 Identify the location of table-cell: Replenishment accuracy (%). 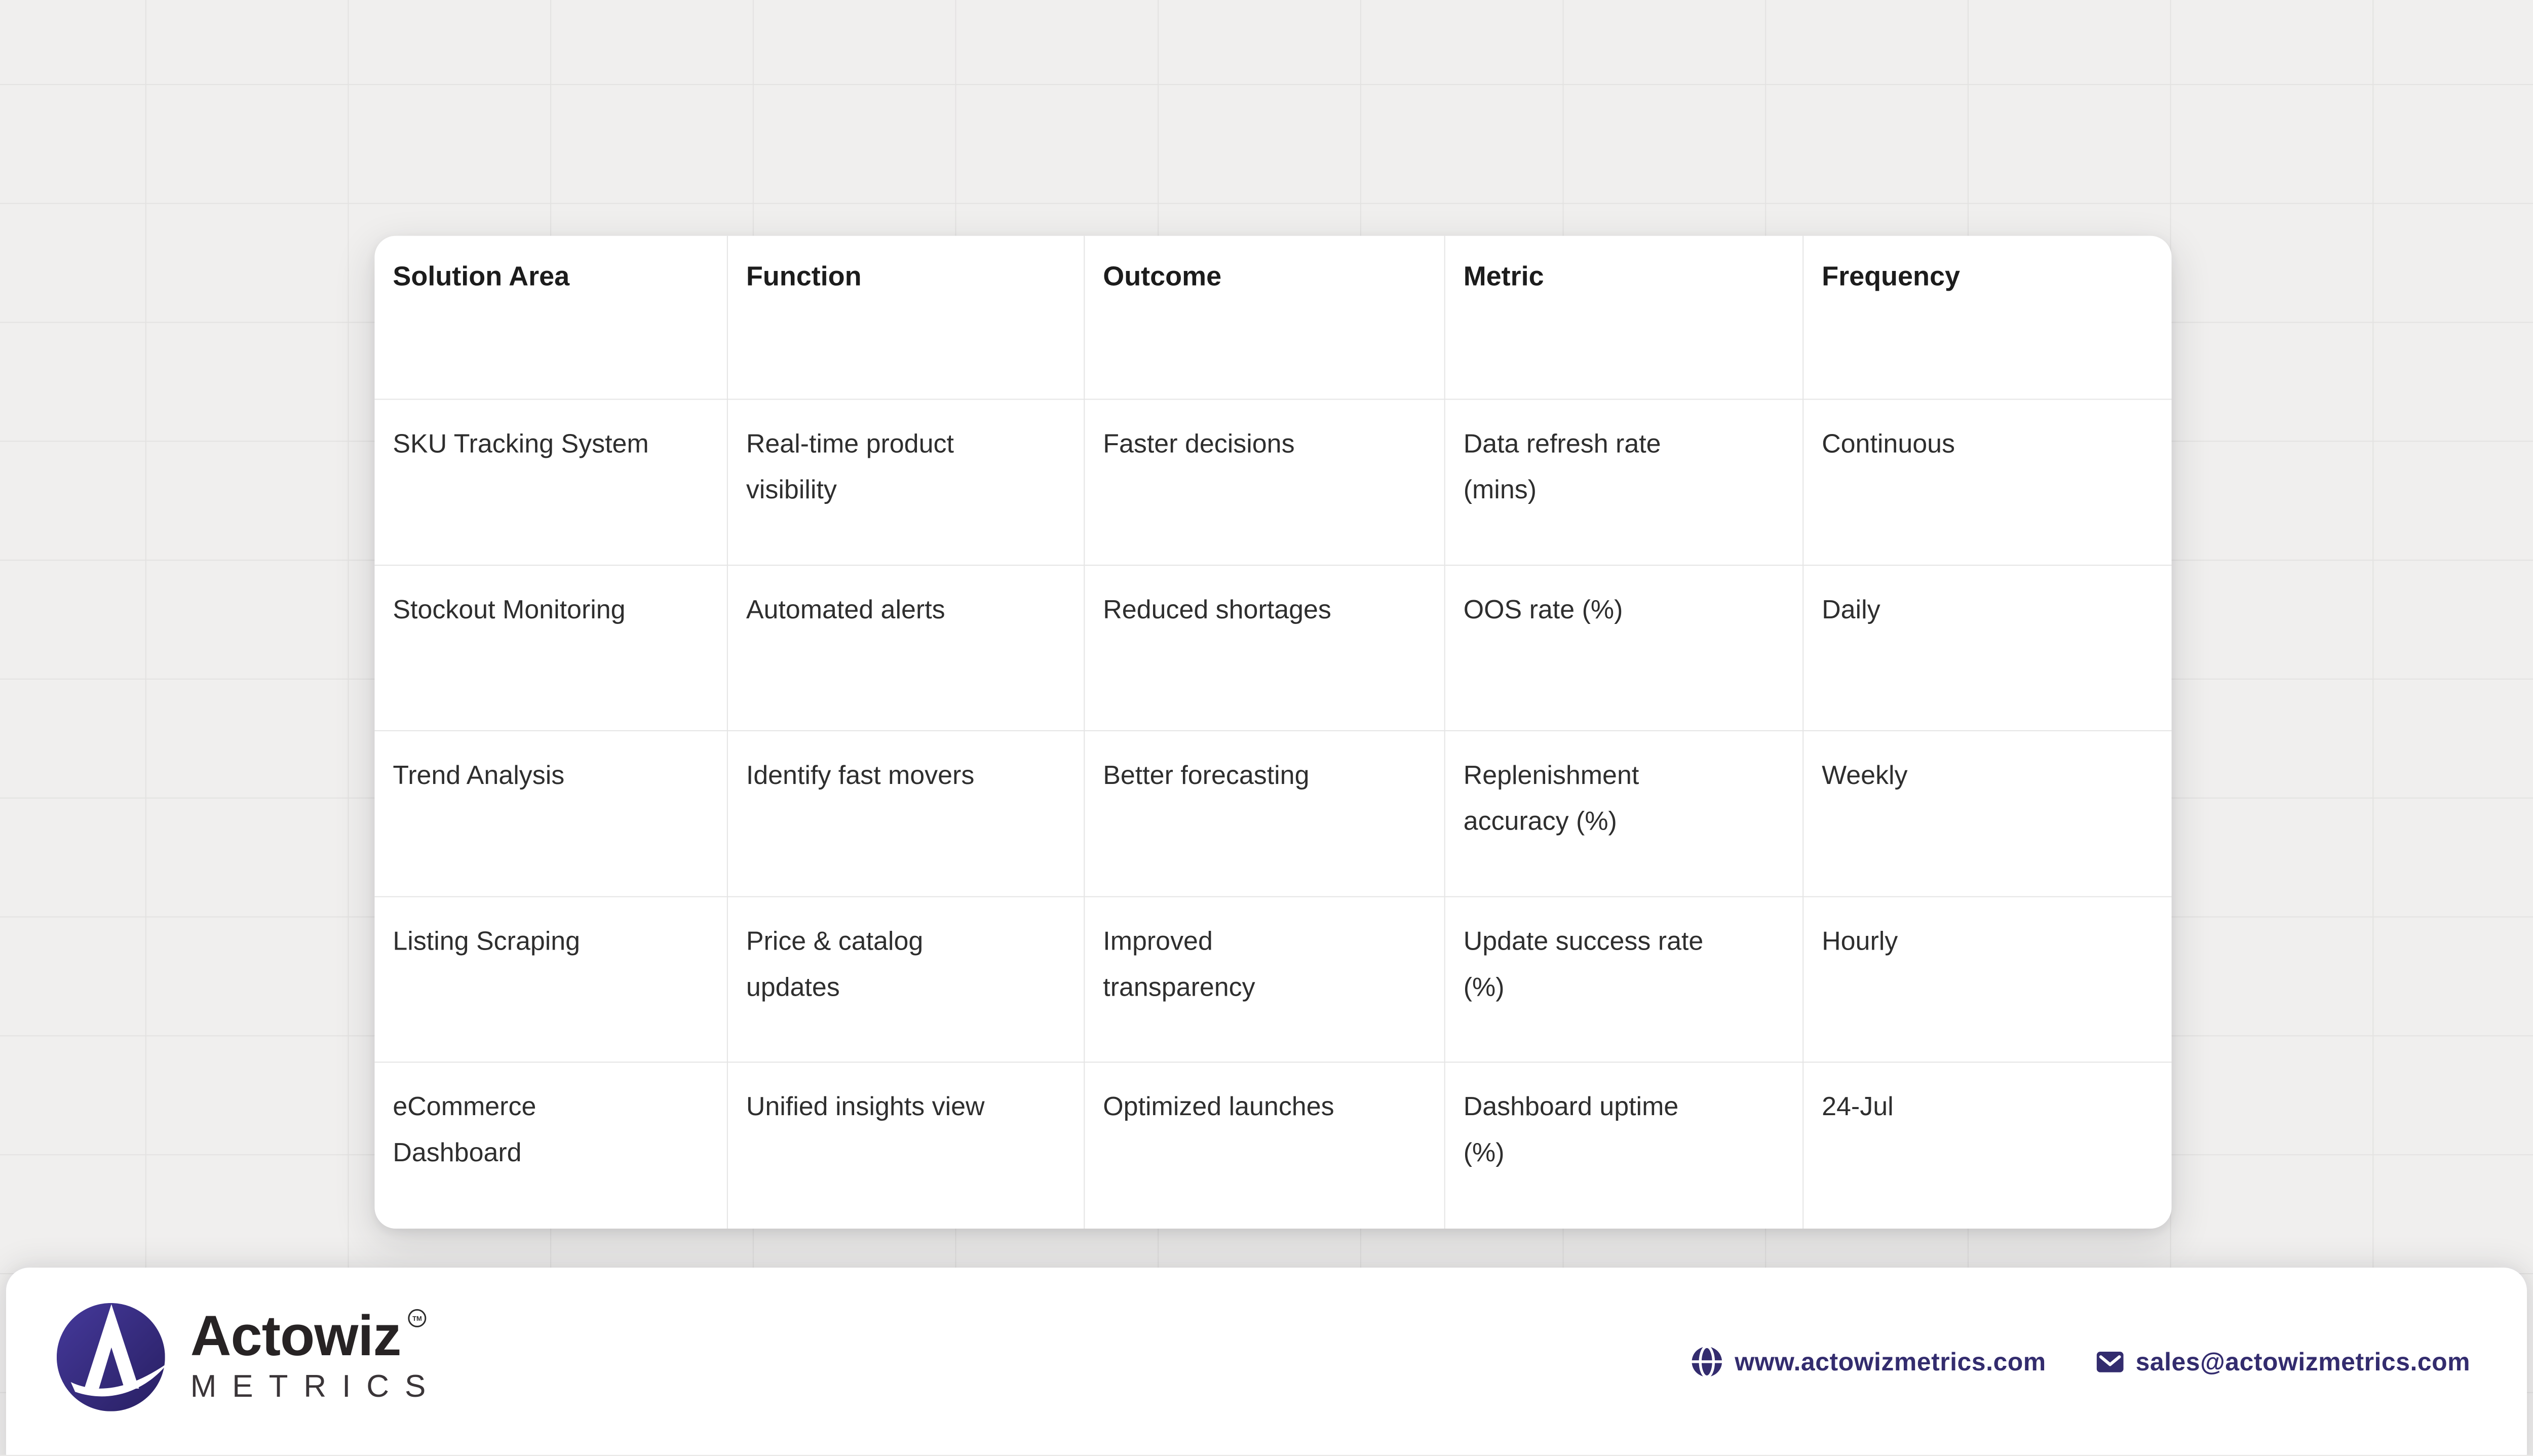
(1625, 814).